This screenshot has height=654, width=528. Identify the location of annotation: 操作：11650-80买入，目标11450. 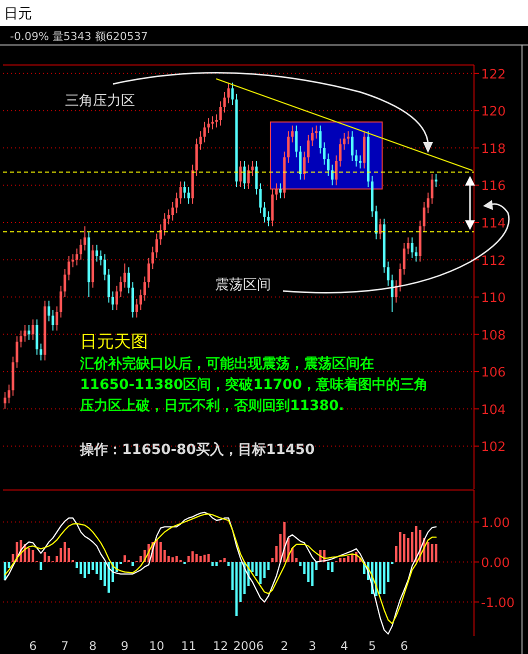
(197, 450).